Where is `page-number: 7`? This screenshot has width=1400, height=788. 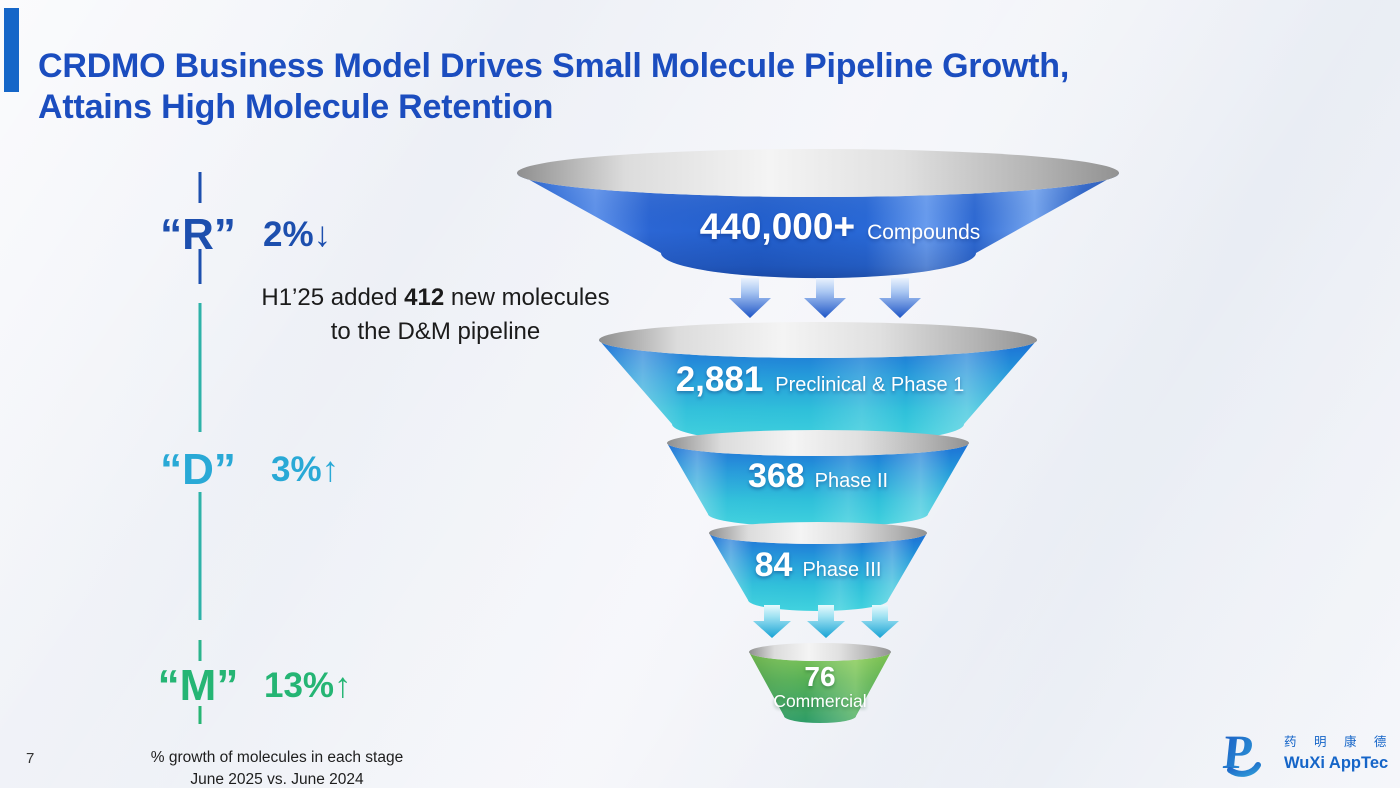 page-number: 7 is located at coordinates (30, 758).